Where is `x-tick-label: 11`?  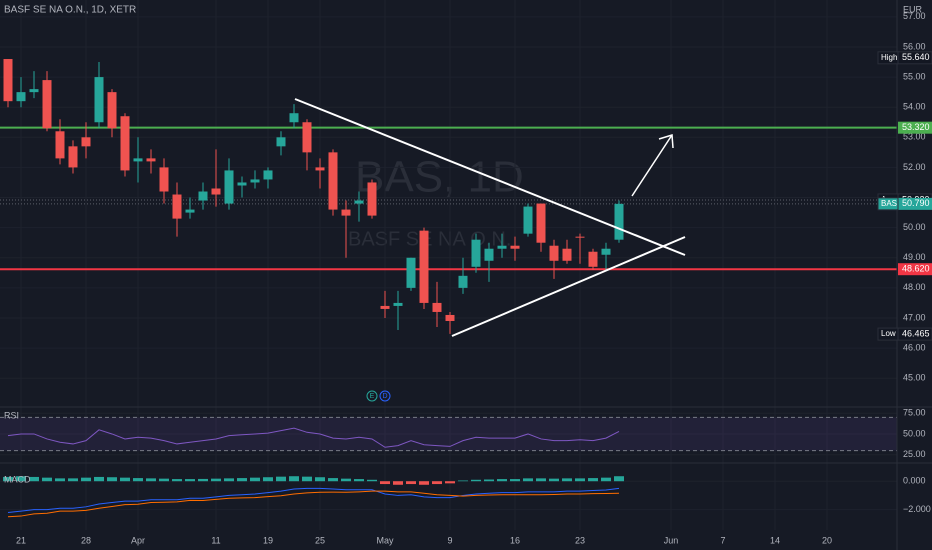
x-tick-label: 11 is located at coordinates (215, 540).